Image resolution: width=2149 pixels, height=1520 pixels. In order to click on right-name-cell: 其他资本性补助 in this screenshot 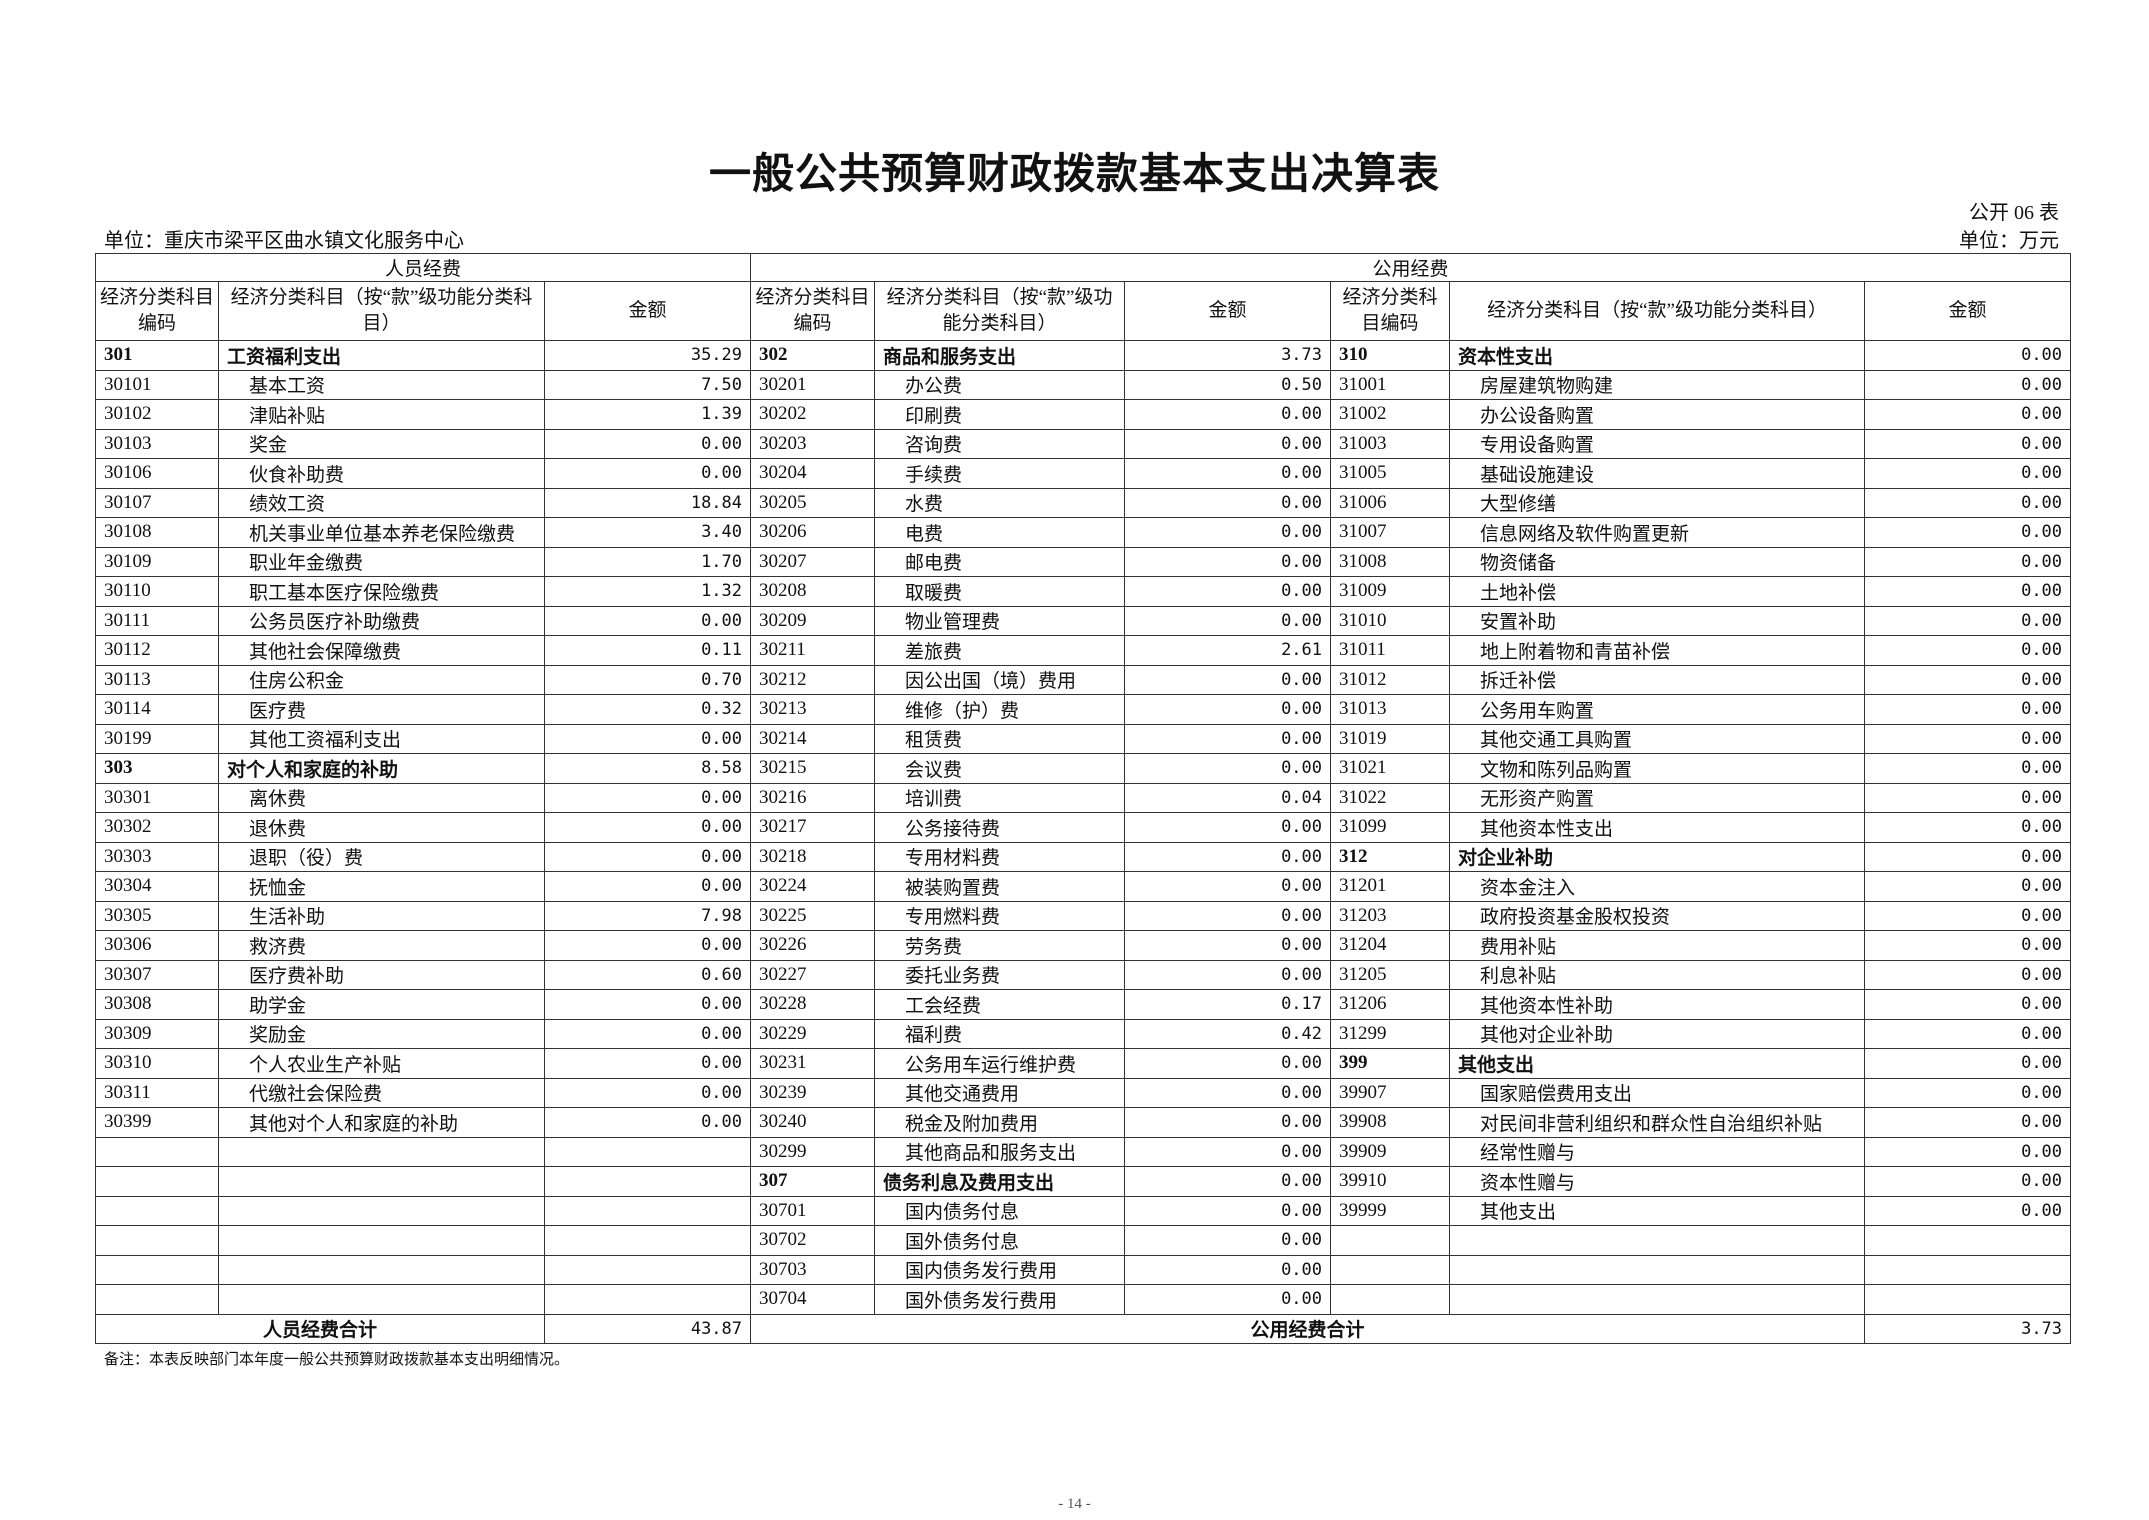, I will do `click(1657, 1004)`.